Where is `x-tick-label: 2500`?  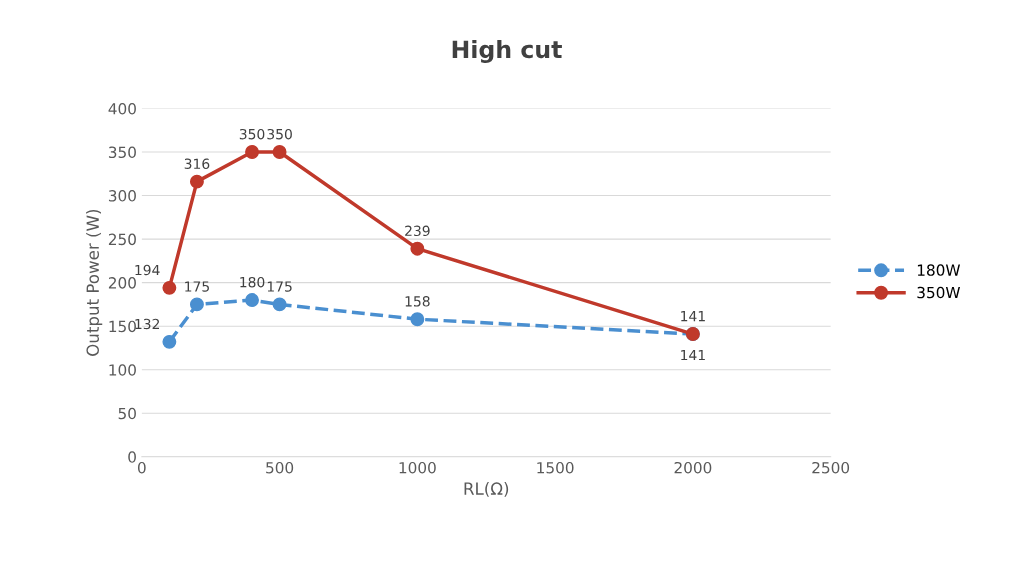 x-tick-label: 2500 is located at coordinates (831, 467).